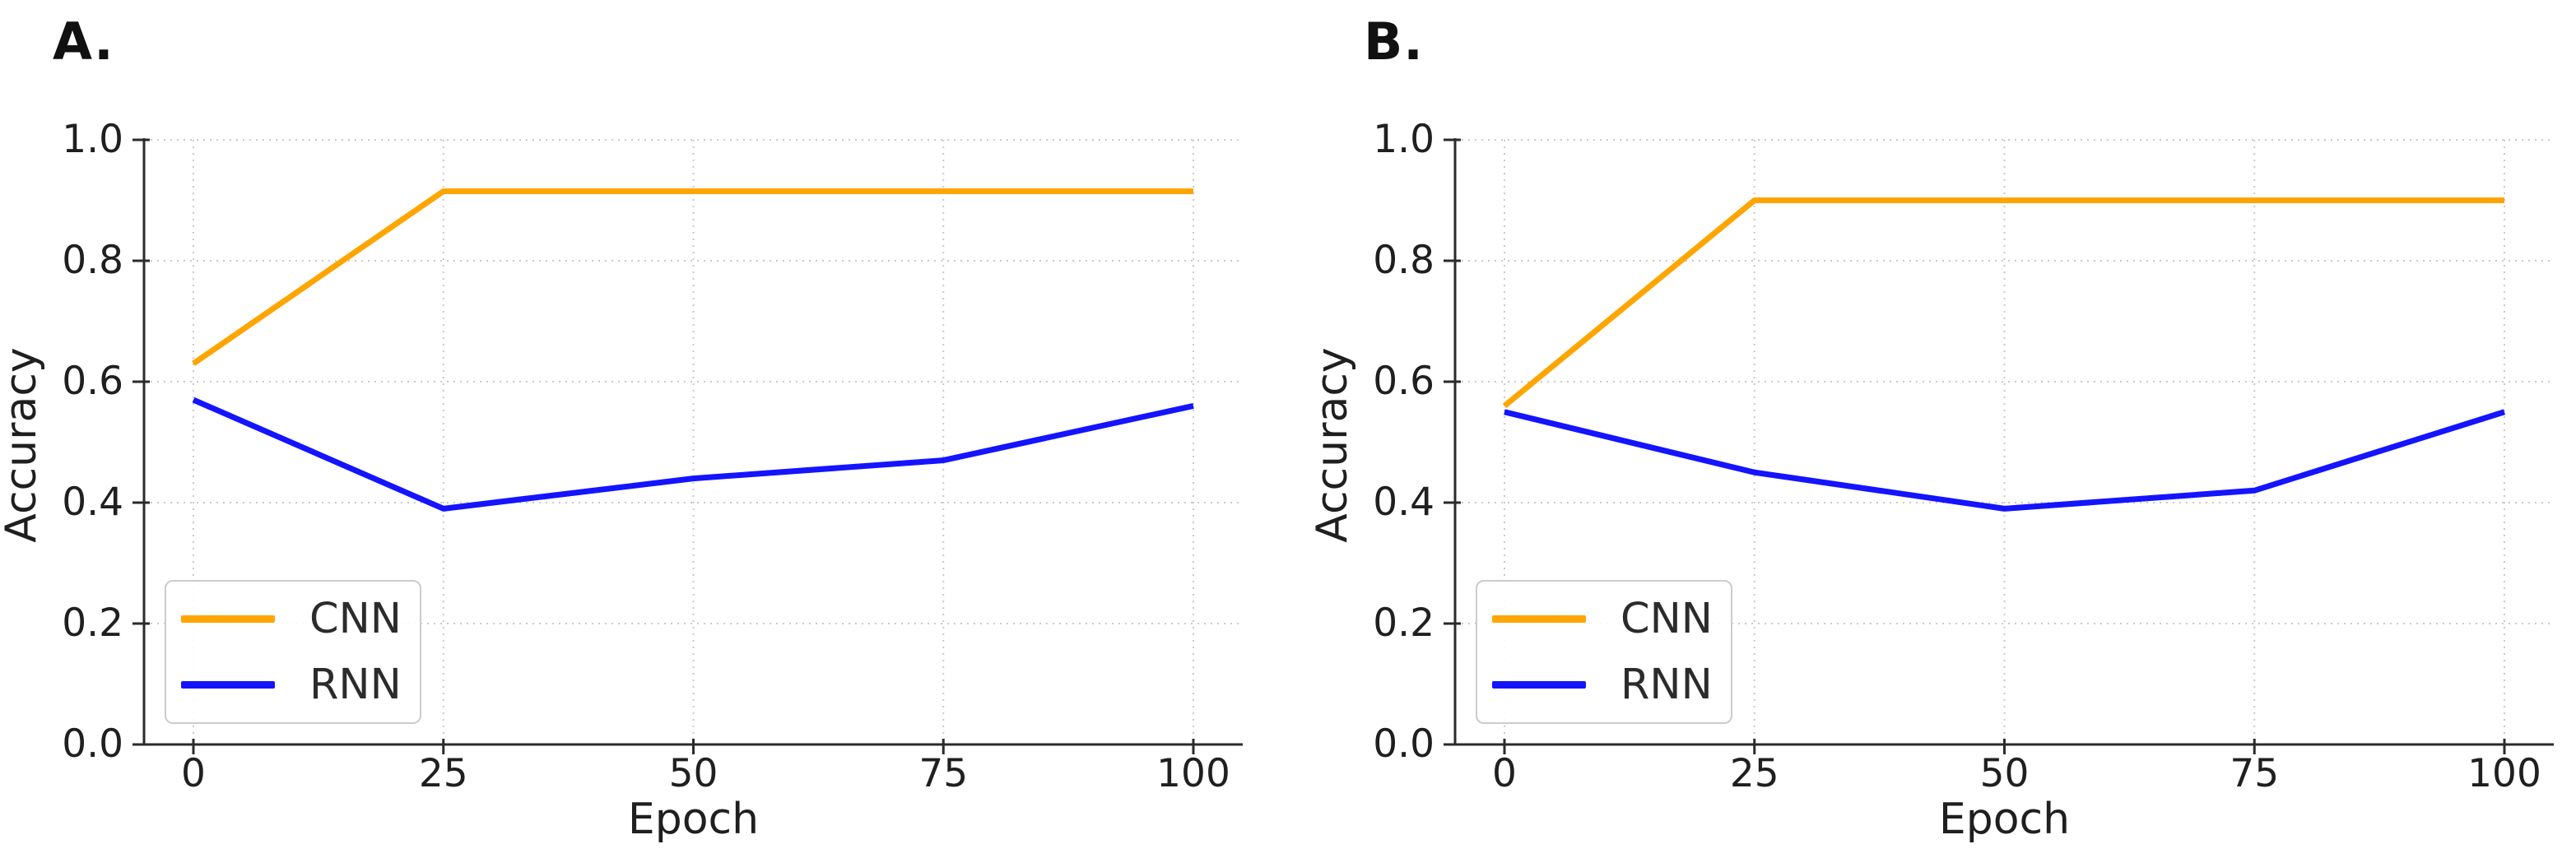 The height and width of the screenshot is (858, 2576). What do you see at coordinates (83, 42) in the screenshot?
I see `panel-a-title: A.` at bounding box center [83, 42].